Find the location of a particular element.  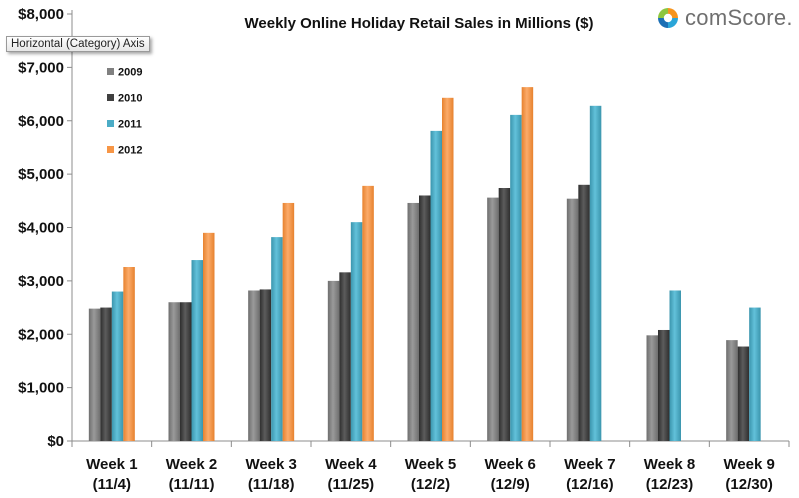

y-tick-label: $4,000 is located at coordinates (41, 228).